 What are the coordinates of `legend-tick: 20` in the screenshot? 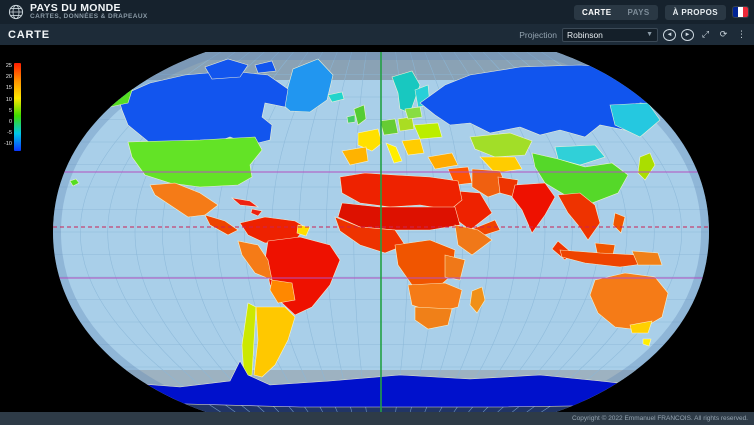 It's located at (8, 77).